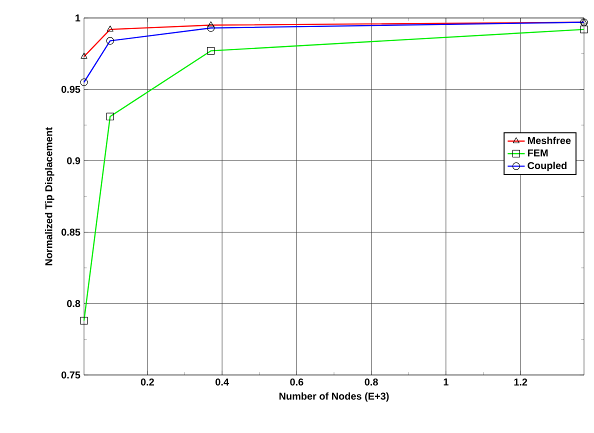 The image size is (594, 433). I want to click on x-tick-label: 0.6, so click(297, 382).